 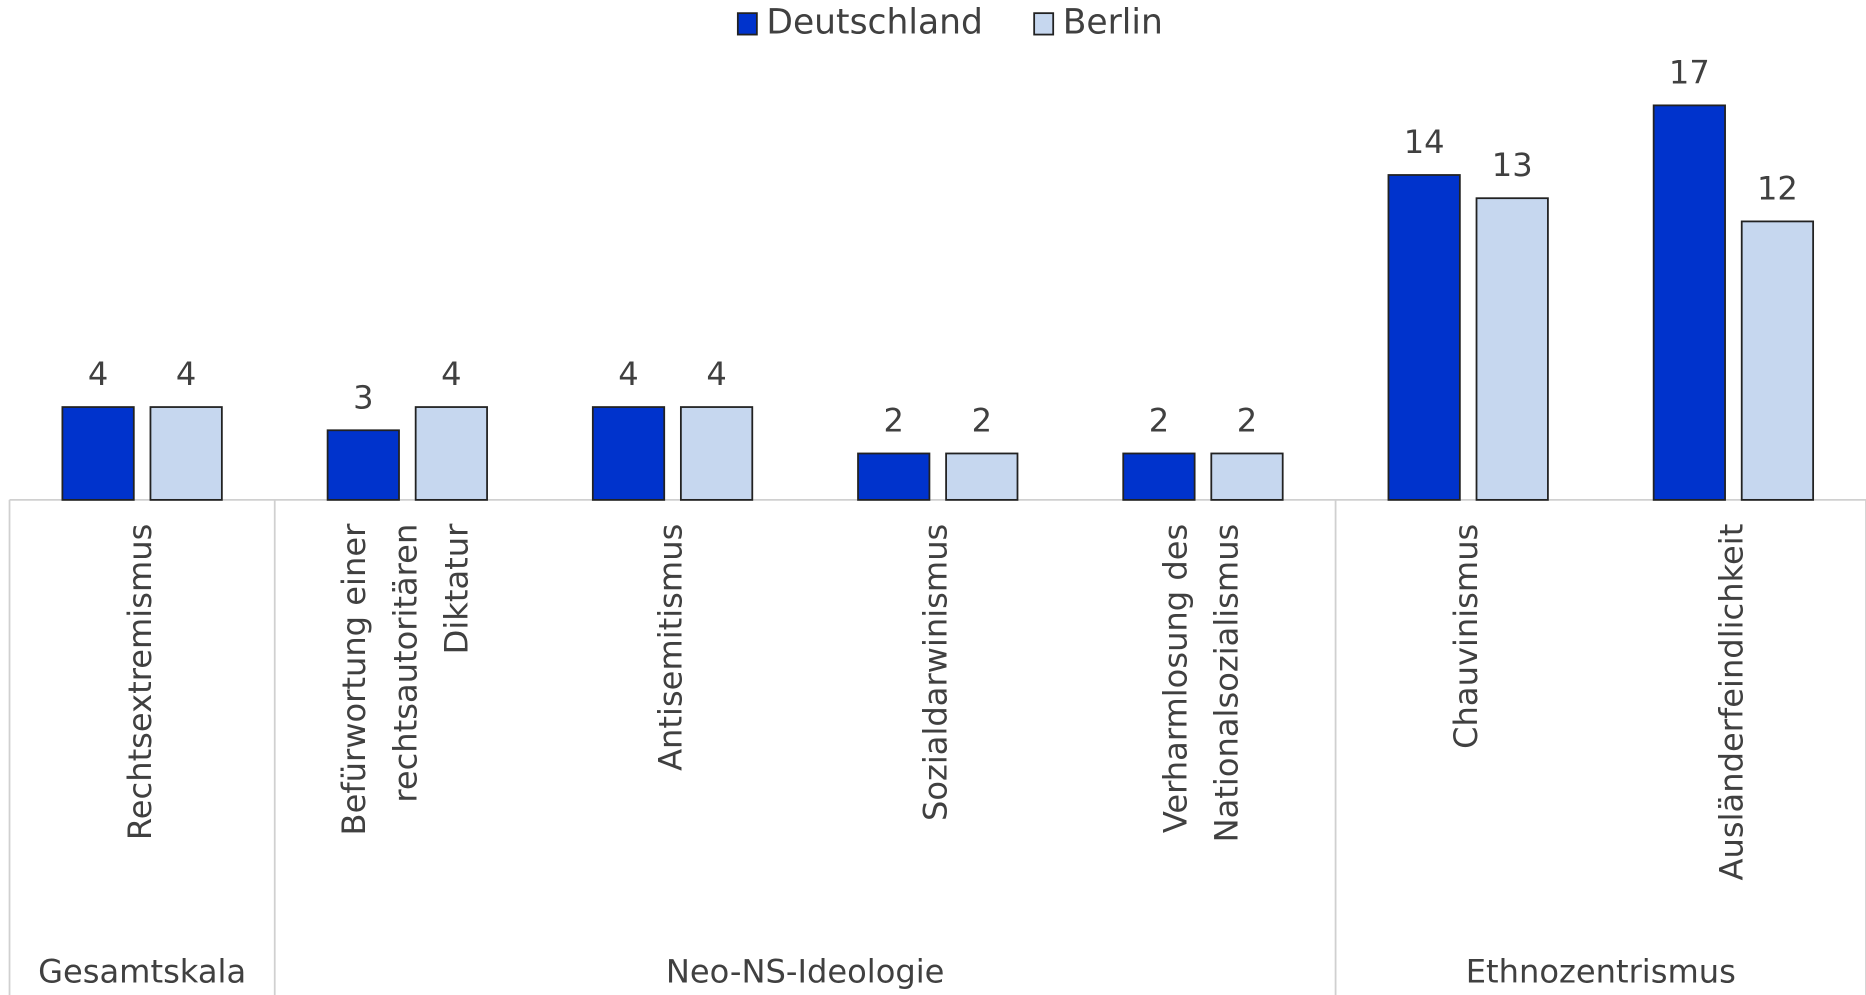 What do you see at coordinates (1512, 165) in the screenshot?
I see `value-label: 13` at bounding box center [1512, 165].